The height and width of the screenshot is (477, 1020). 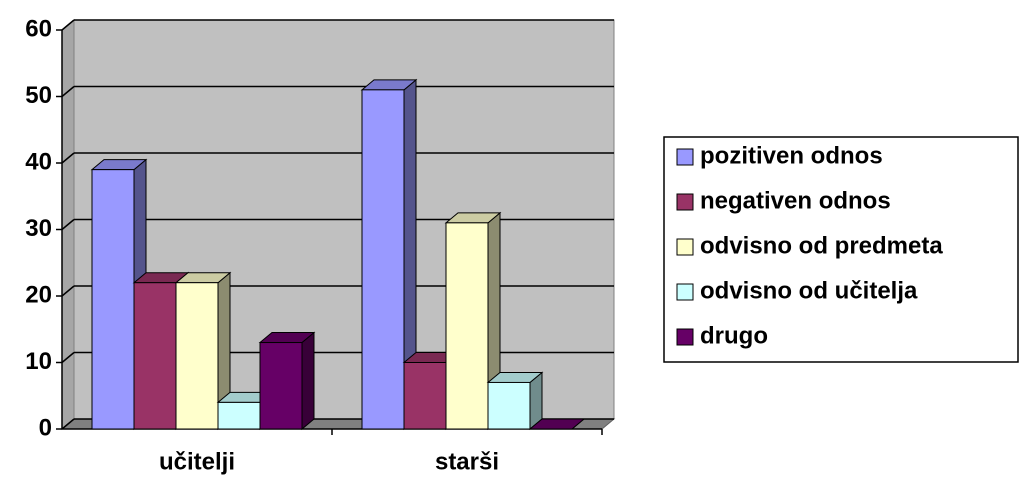 What do you see at coordinates (38, 28) in the screenshot?
I see `y-tick-label: 60` at bounding box center [38, 28].